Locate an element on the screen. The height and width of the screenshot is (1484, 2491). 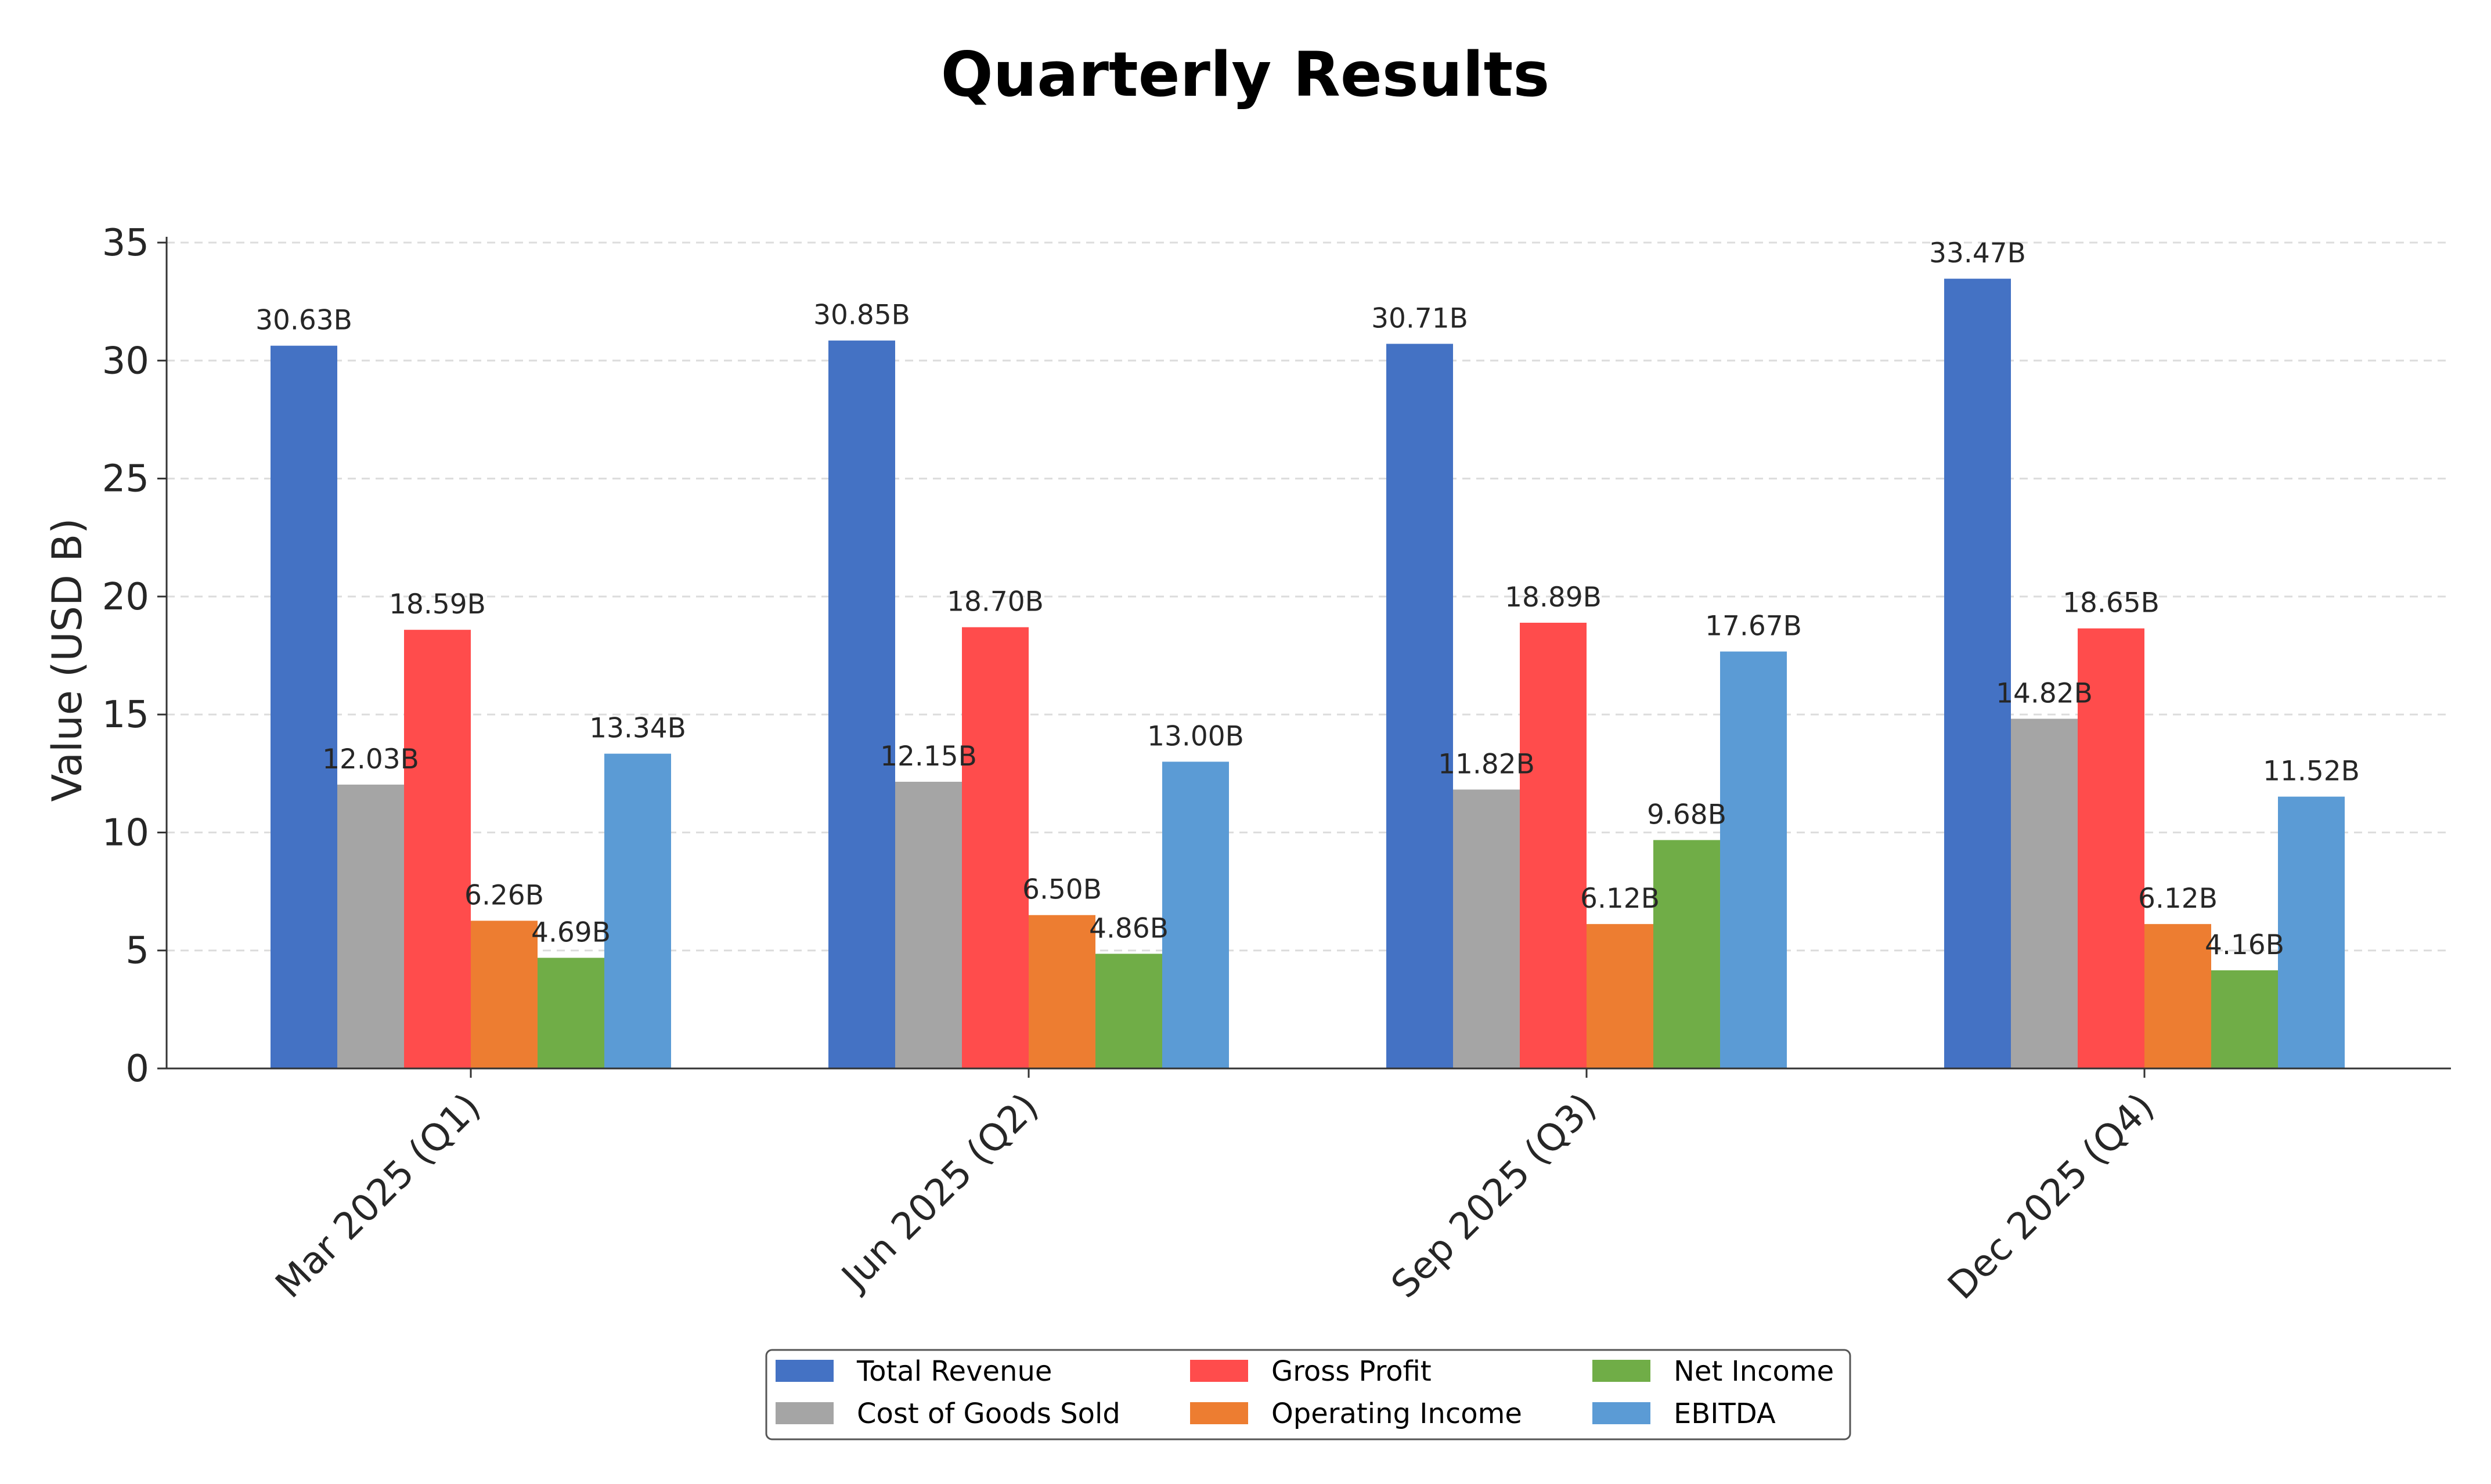
bar-net-income-sep-2025-q3 is located at coordinates (1687, 954).